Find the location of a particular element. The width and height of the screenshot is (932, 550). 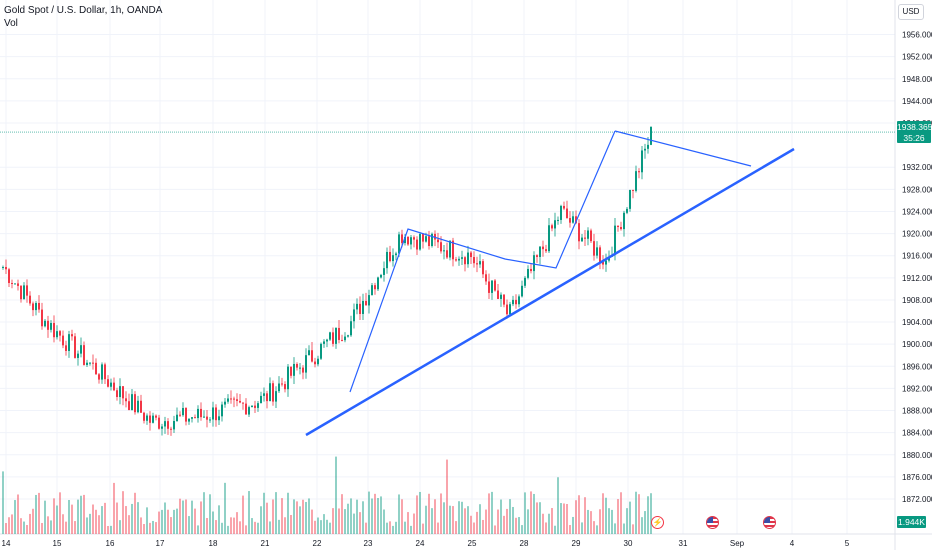

last-price-value: 1938.365 is located at coordinates (914, 127).